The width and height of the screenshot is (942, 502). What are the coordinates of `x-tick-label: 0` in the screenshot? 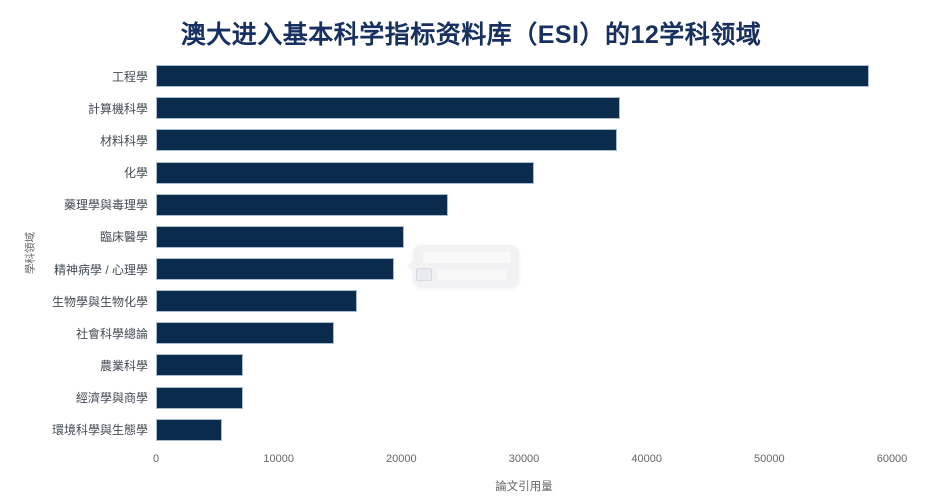 It's located at (156, 459).